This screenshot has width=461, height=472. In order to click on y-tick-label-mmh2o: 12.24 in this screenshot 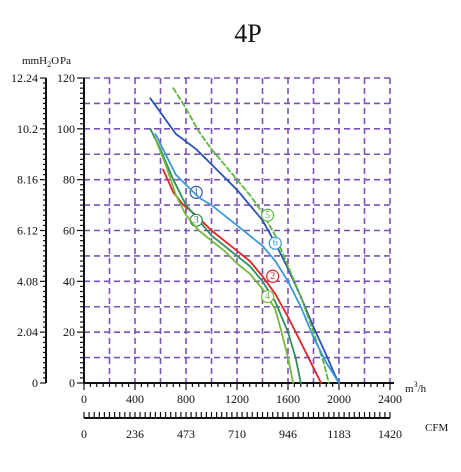, I will do `click(24, 78)`.